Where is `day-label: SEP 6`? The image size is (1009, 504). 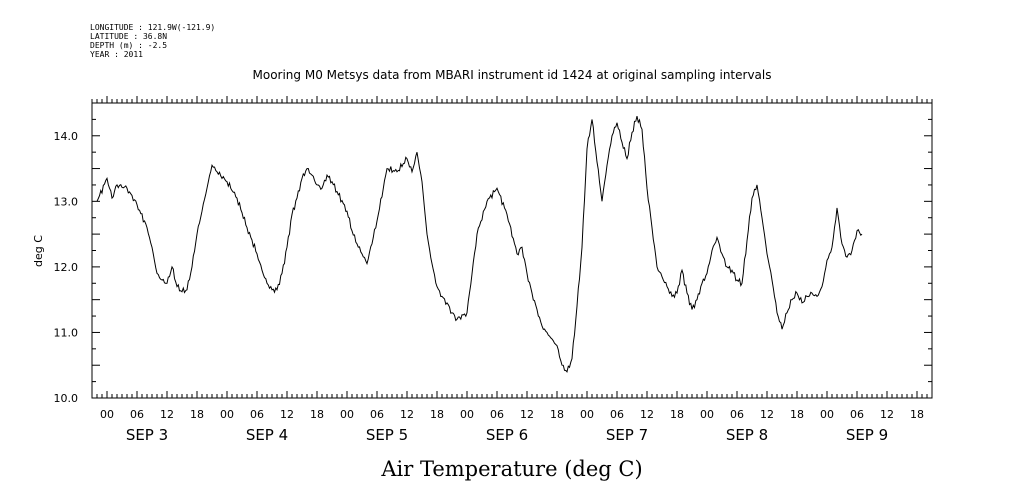 day-label: SEP 6 is located at coordinates (507, 435).